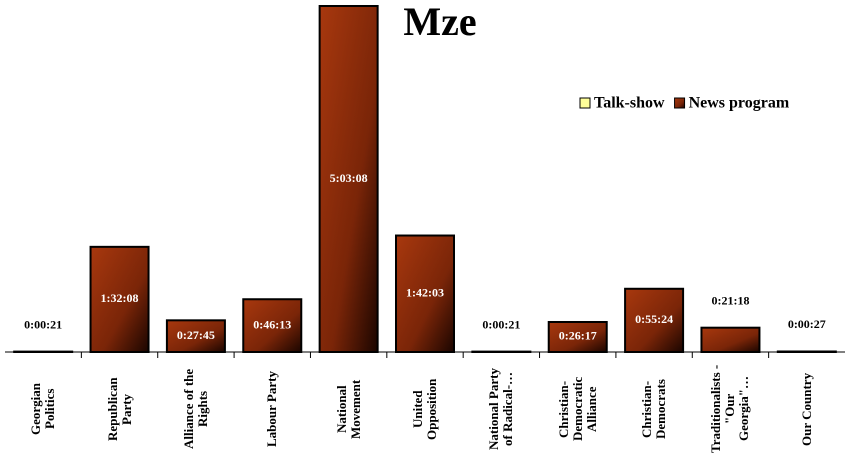 The height and width of the screenshot is (464, 851). I want to click on data-label: 0:00:27, so click(807, 324).